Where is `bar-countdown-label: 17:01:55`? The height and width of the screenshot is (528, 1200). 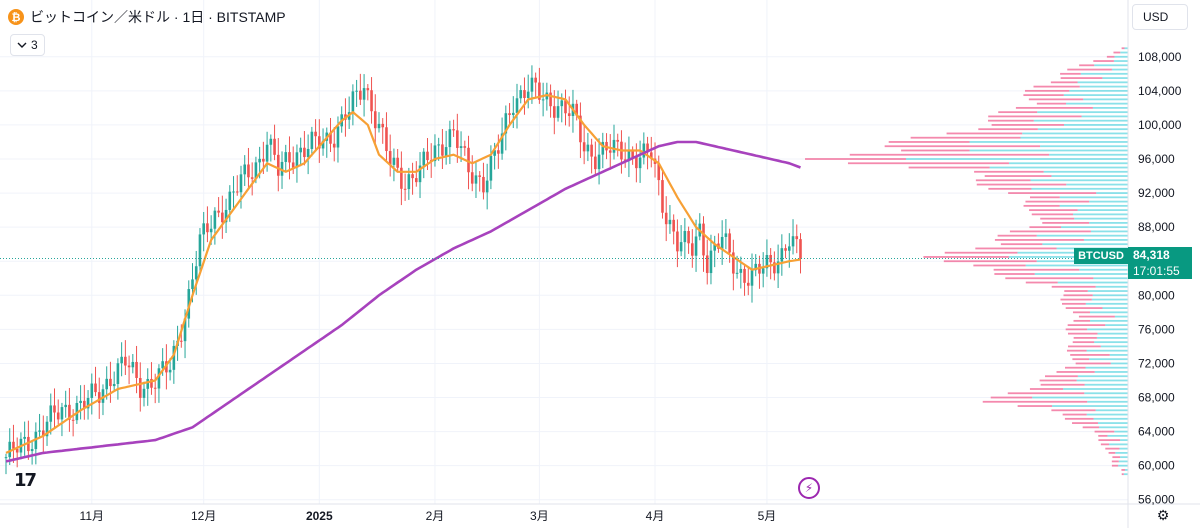 bar-countdown-label: 17:01:55 is located at coordinates (1160, 271).